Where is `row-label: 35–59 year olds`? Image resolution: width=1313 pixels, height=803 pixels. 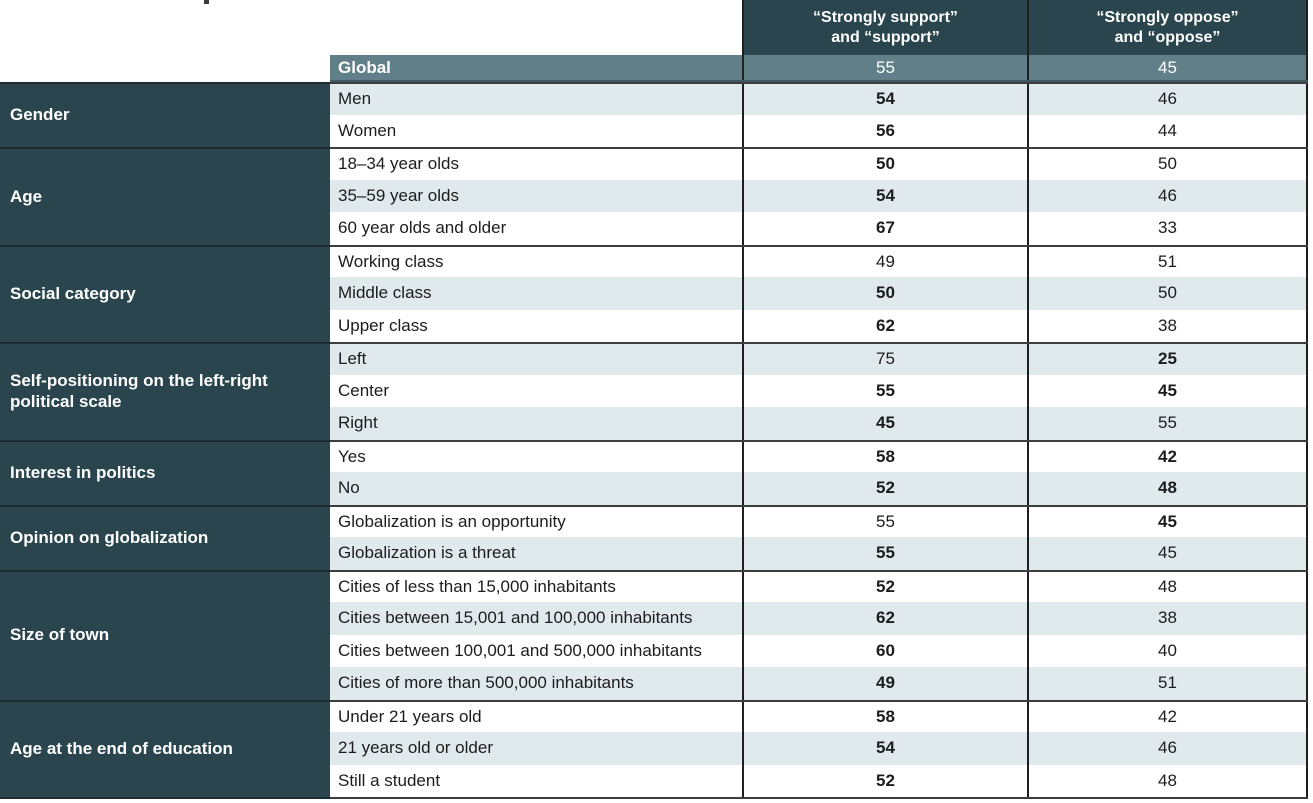 row-label: 35–59 year olds is located at coordinates (398, 195).